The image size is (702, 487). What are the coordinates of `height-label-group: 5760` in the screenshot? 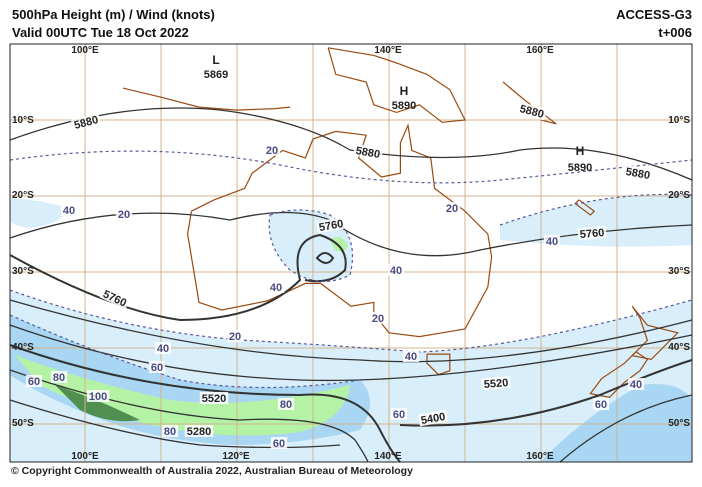 It's located at (331, 225).